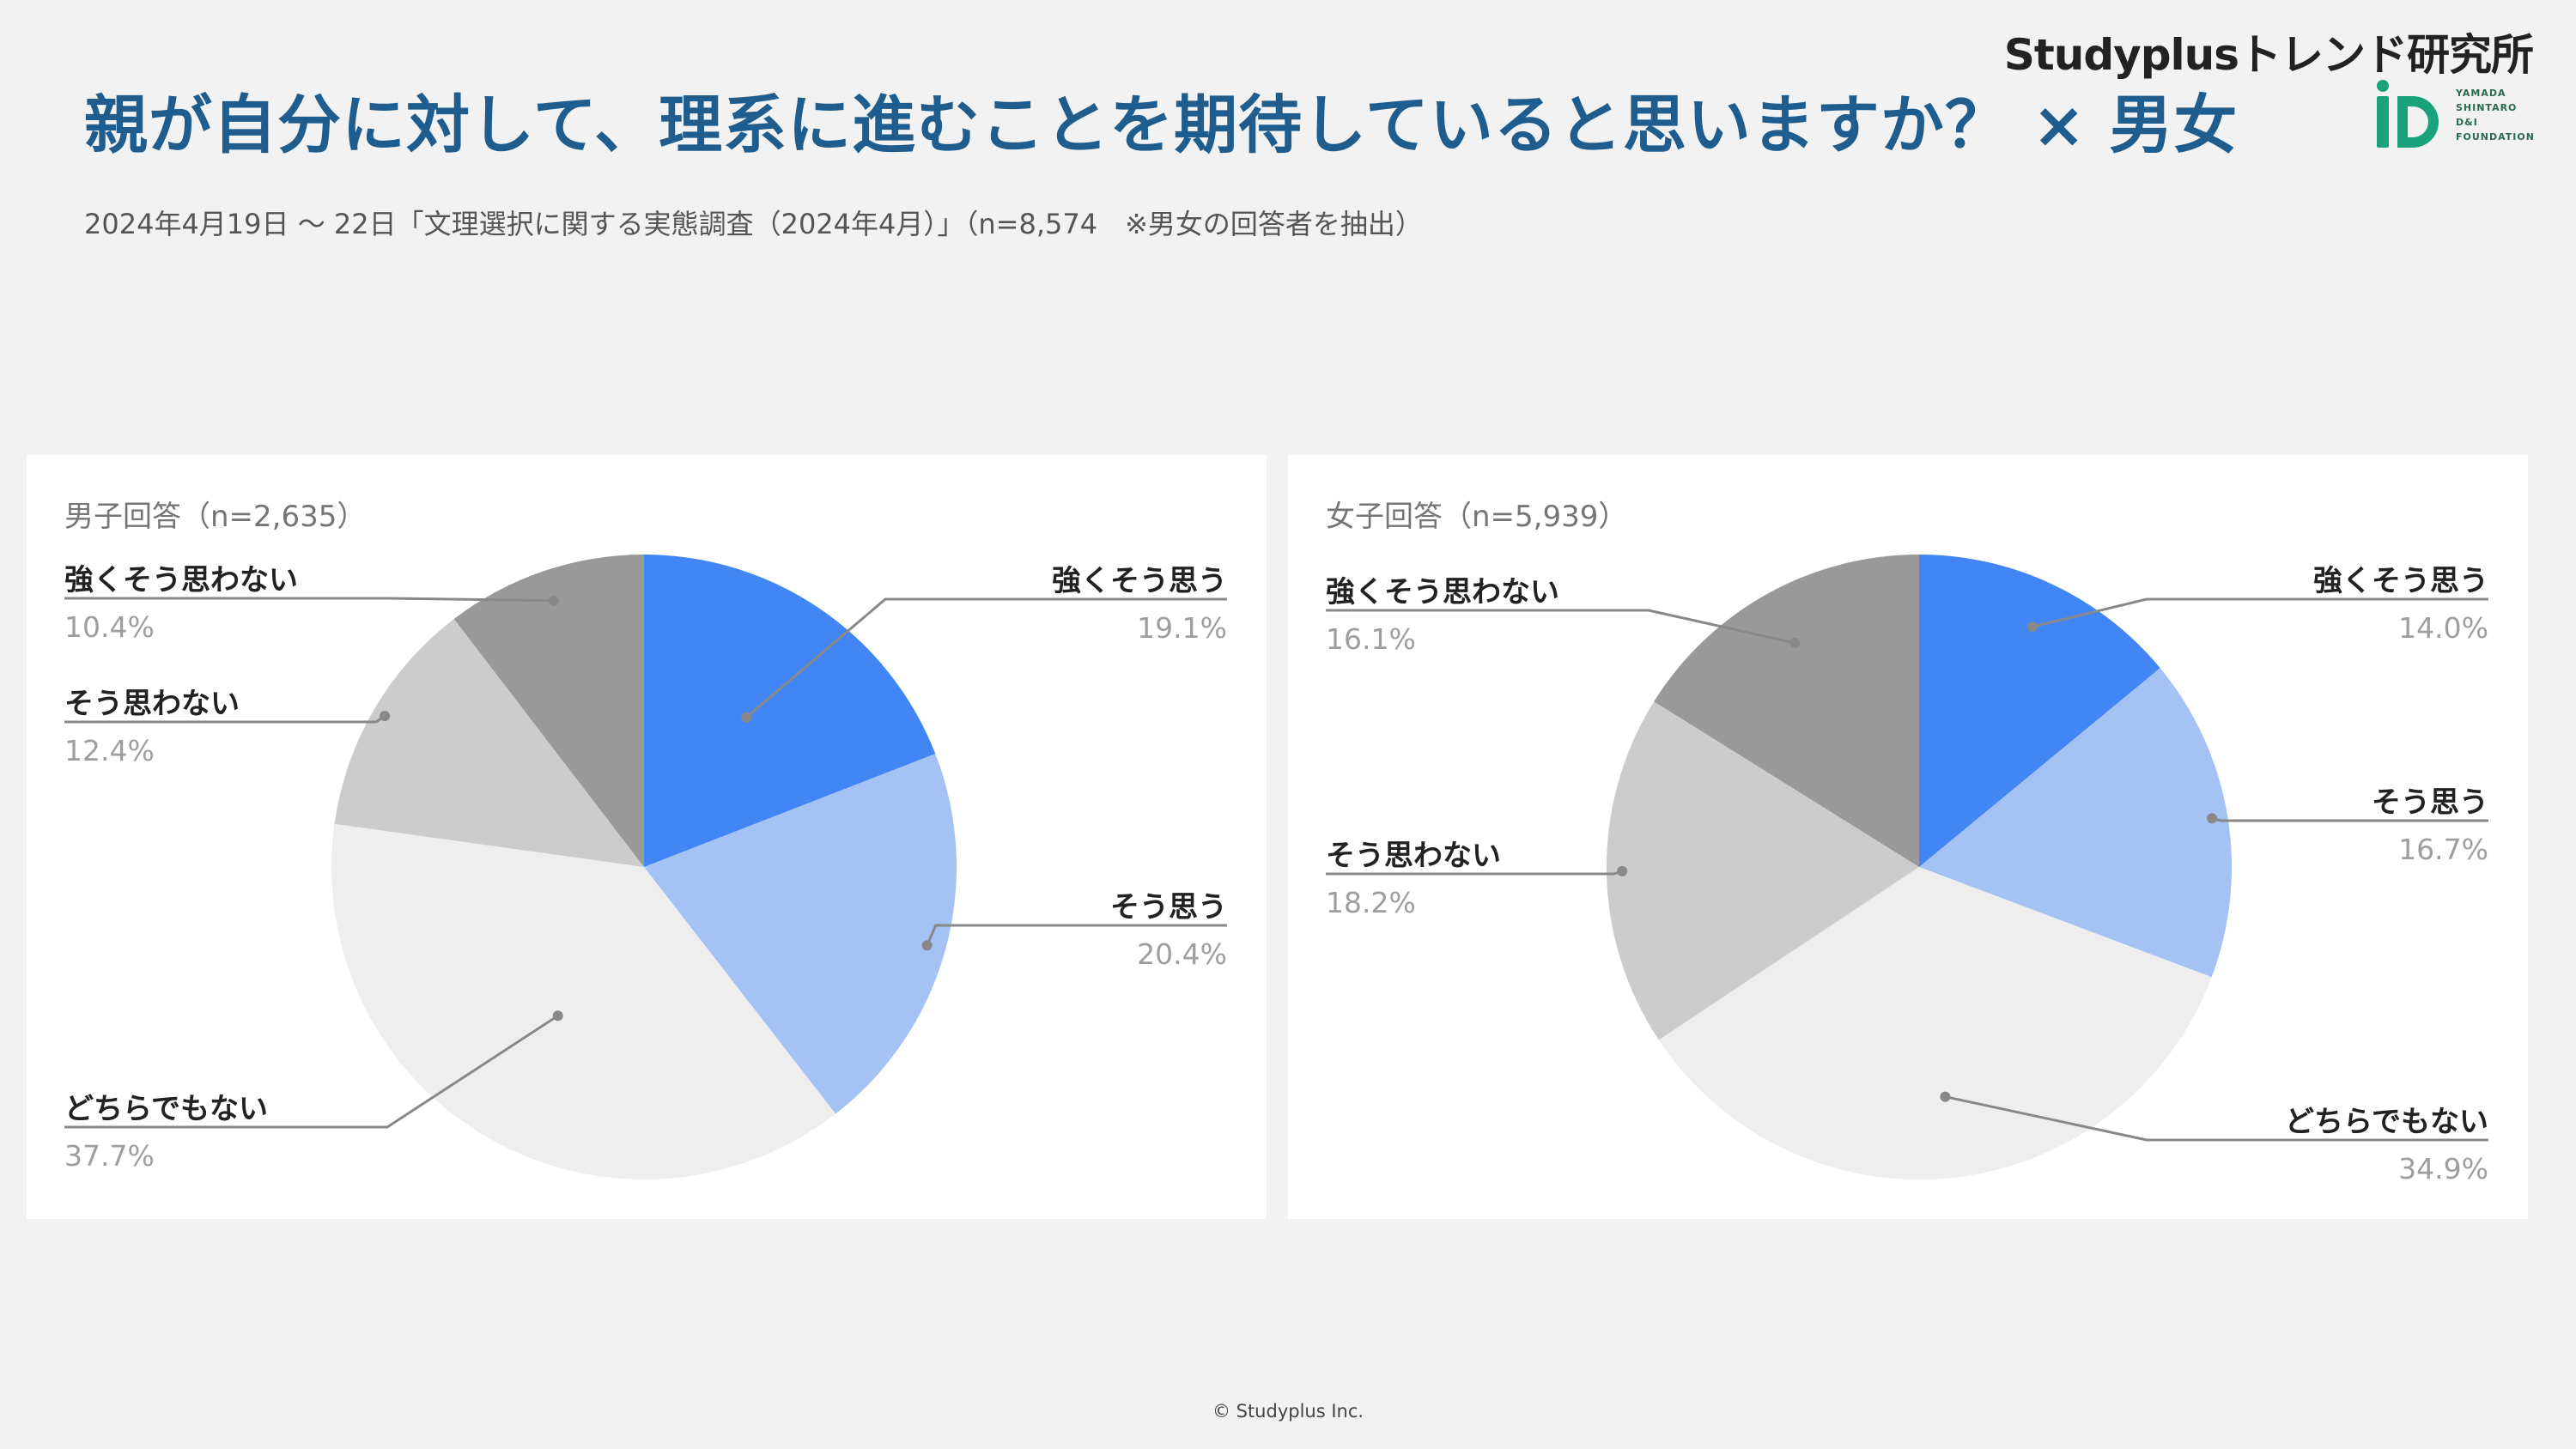 The height and width of the screenshot is (1449, 2576). Describe the element at coordinates (1182, 628) in the screenshot. I see `slice-value-1: 19.1%` at that location.